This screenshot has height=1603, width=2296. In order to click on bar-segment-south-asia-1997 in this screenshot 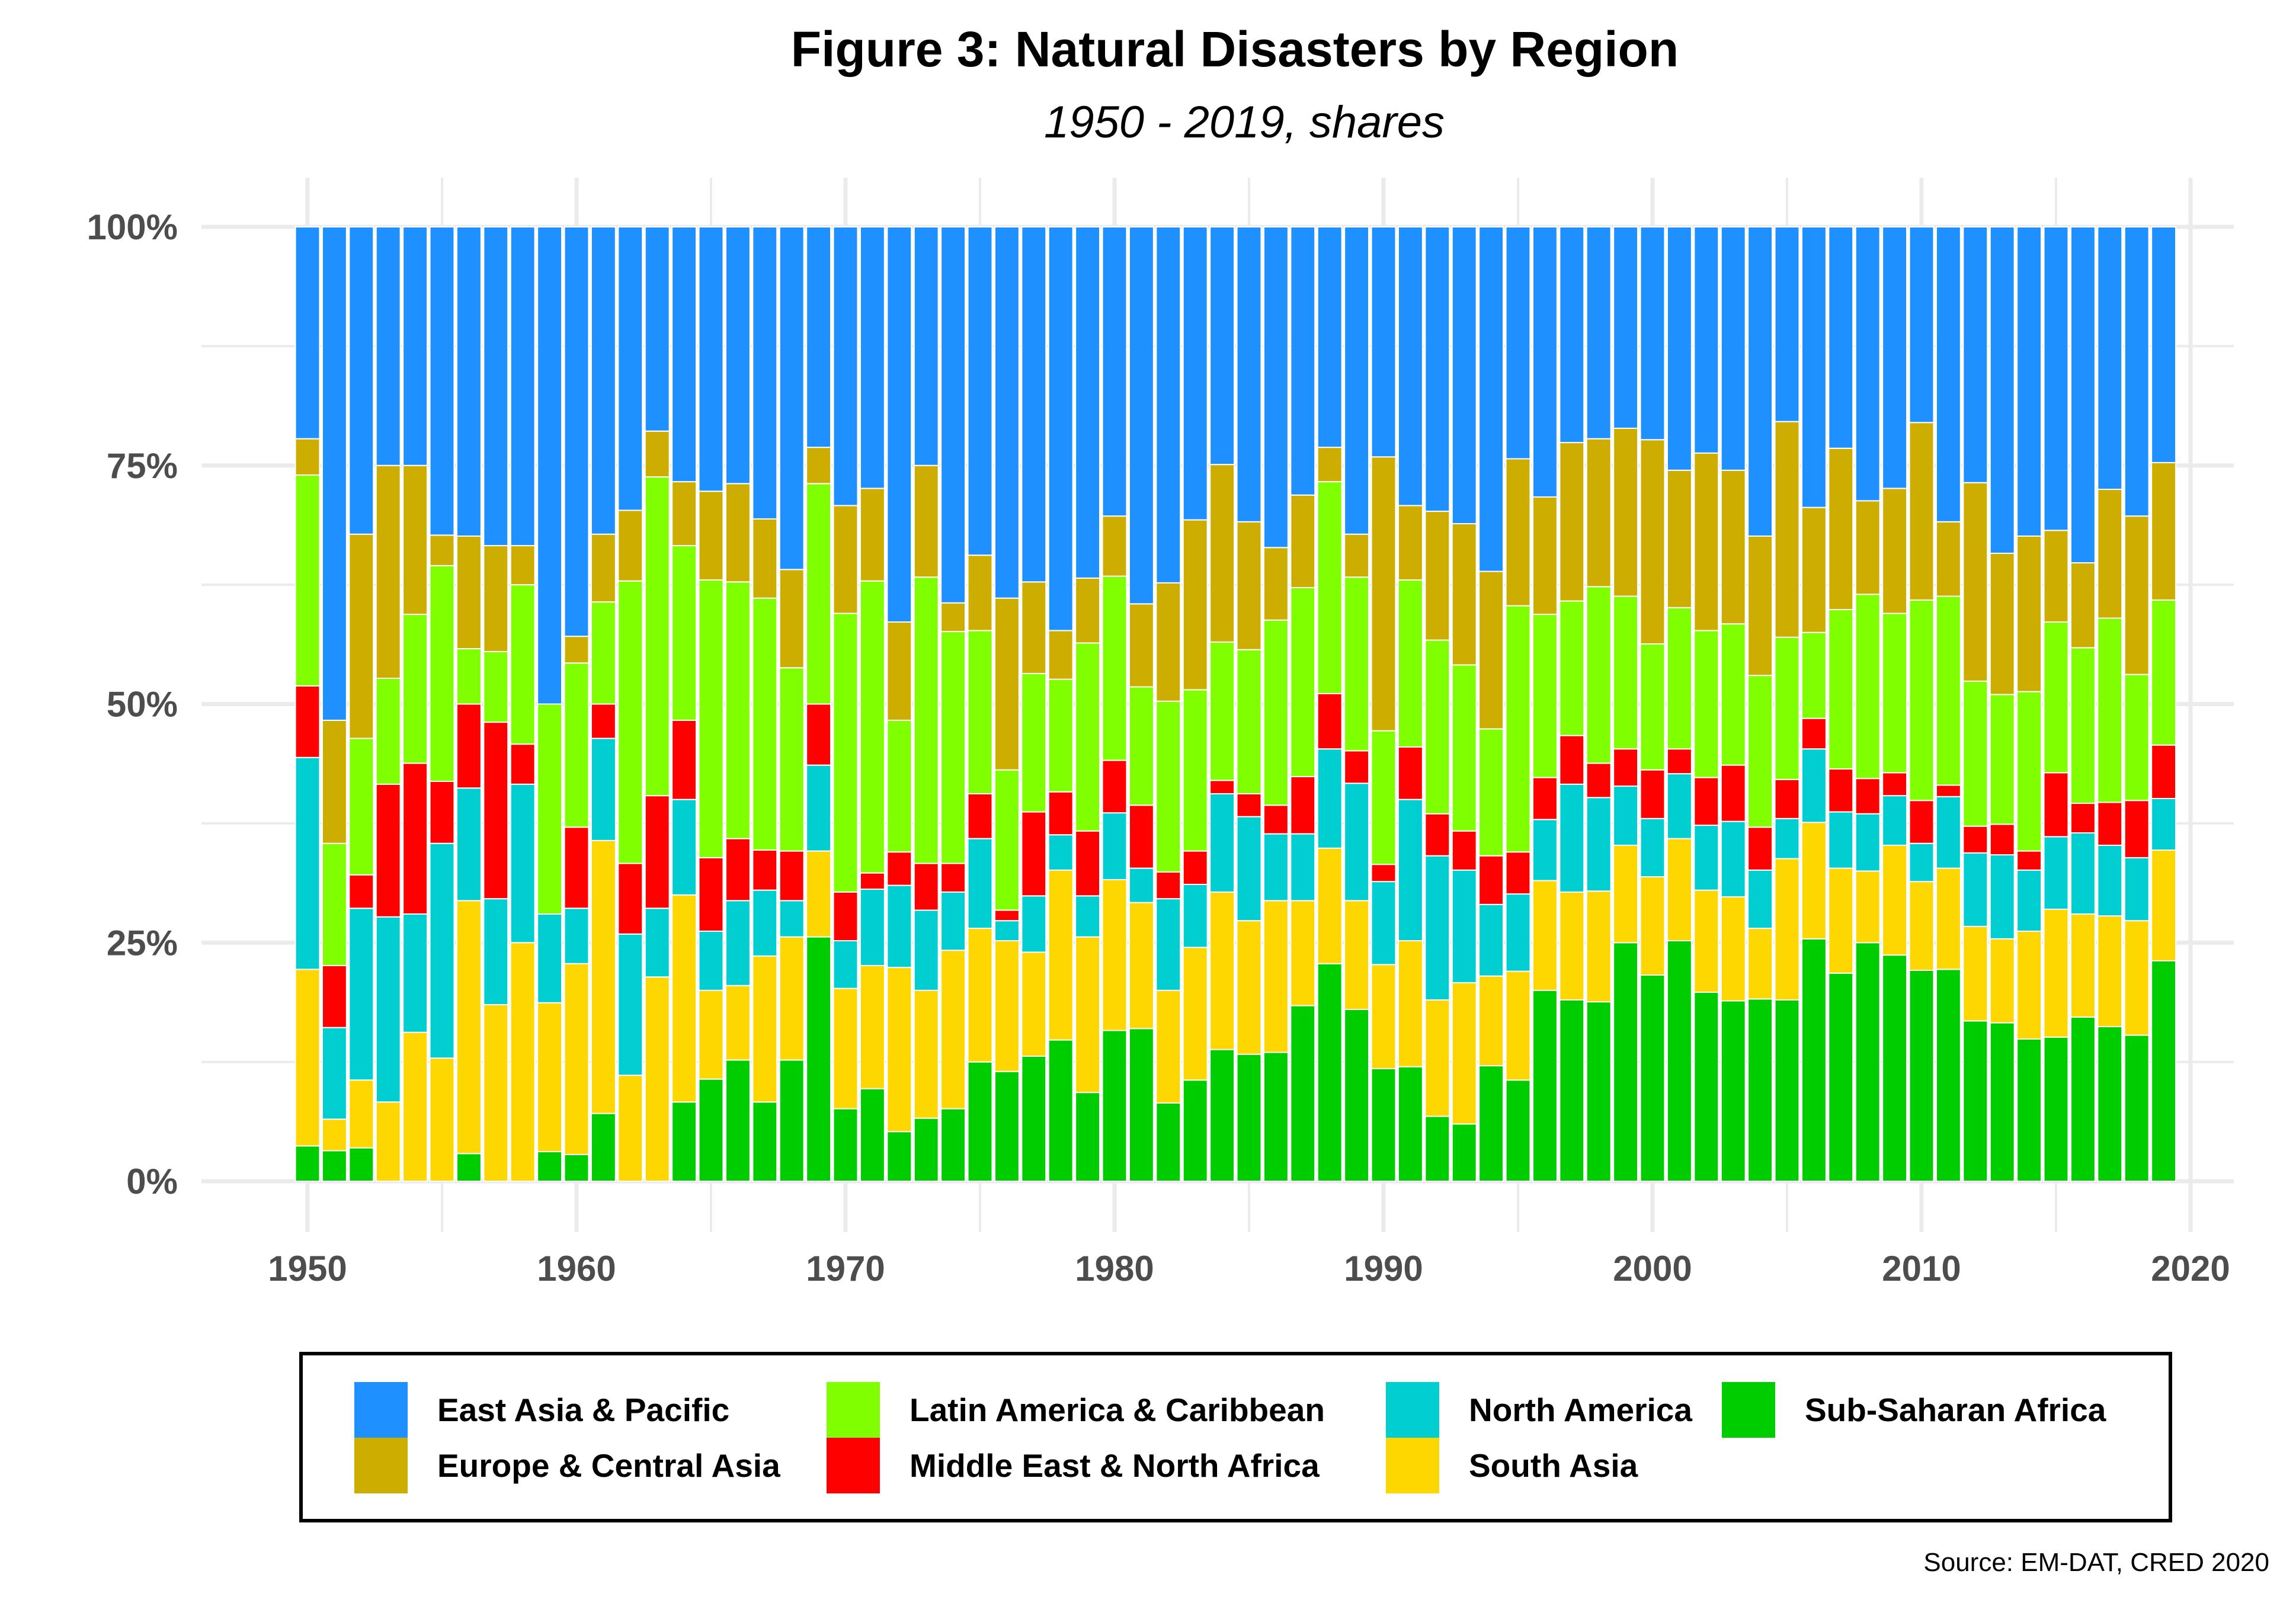, I will do `click(1572, 946)`.